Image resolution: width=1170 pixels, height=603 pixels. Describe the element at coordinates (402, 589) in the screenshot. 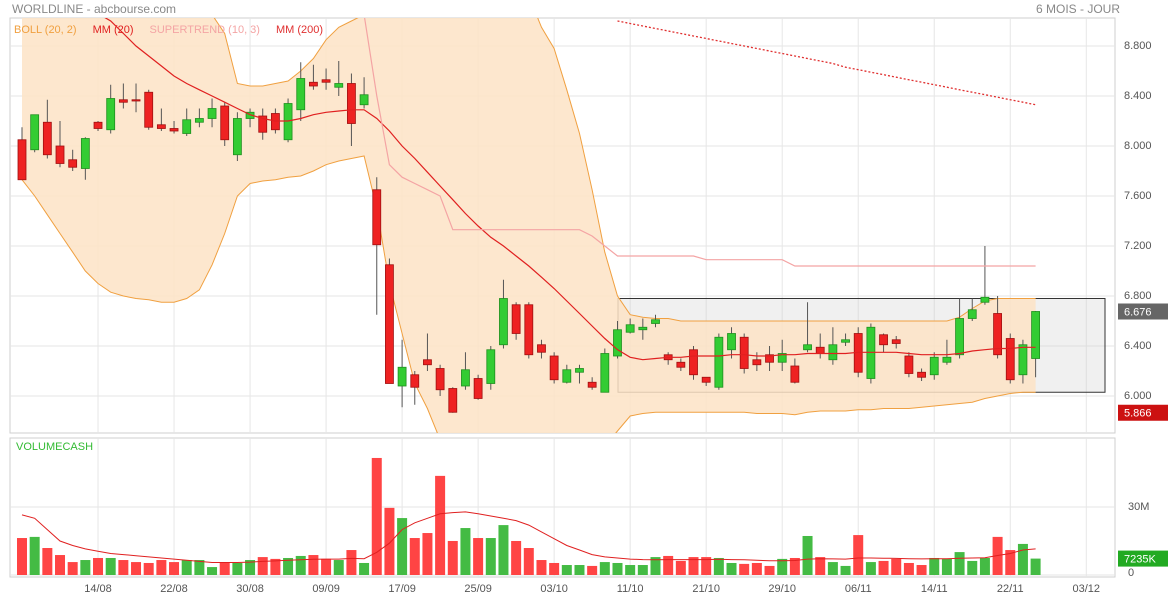

I see `x-tick-label: 17/09` at that location.